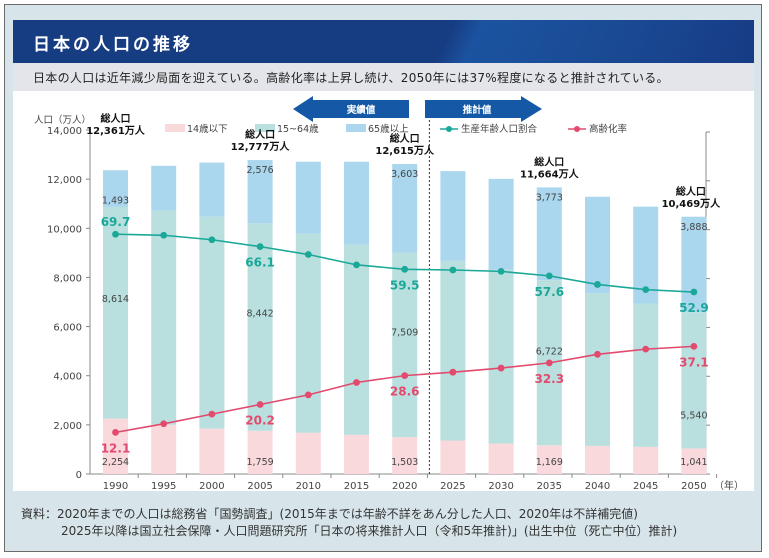  What do you see at coordinates (308, 486) in the screenshot?
I see `x-tick-label: 2010` at bounding box center [308, 486].